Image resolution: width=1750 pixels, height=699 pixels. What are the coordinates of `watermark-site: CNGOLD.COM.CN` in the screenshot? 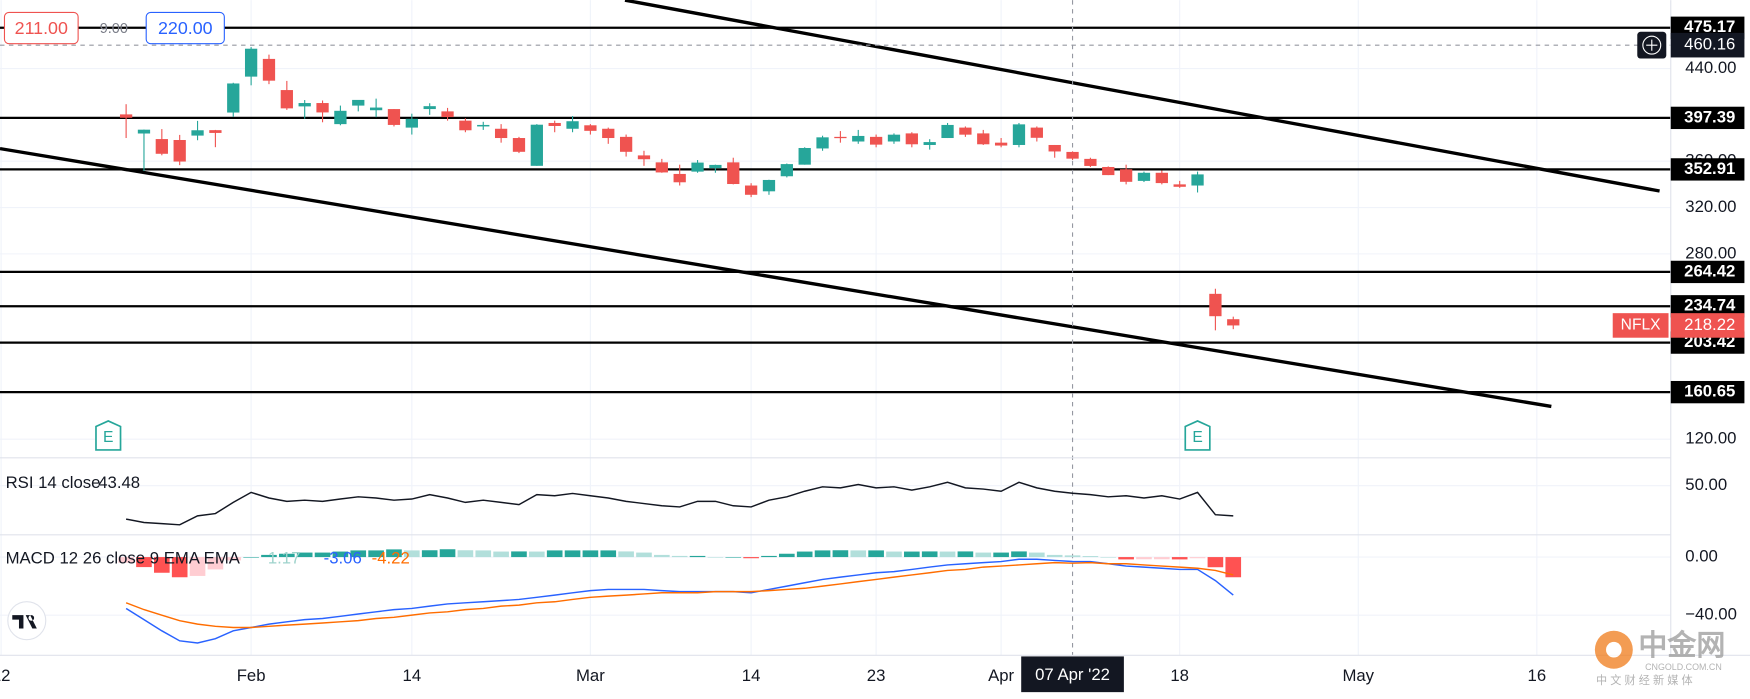 It's located at (1683, 667).